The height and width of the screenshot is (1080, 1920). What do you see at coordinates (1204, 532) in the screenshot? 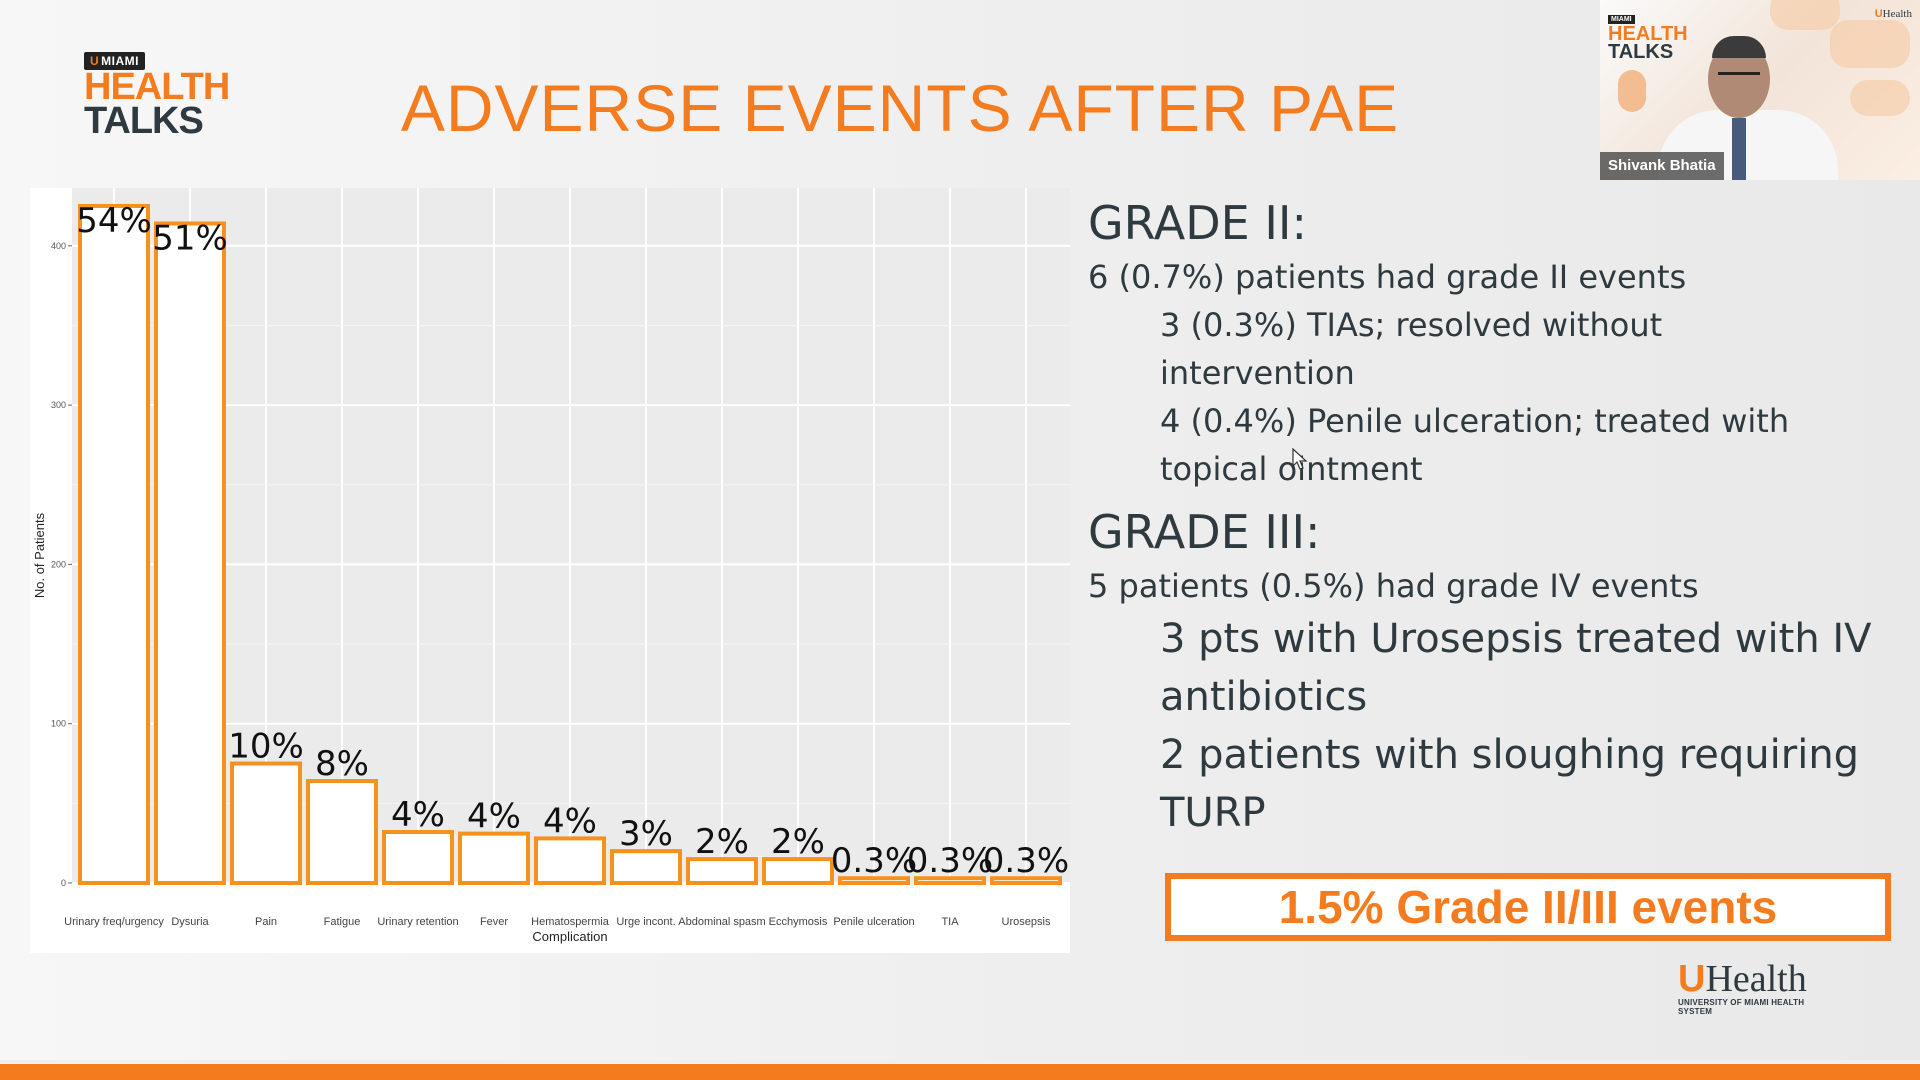
I see `grade-3-heading: GRADE III:` at bounding box center [1204, 532].